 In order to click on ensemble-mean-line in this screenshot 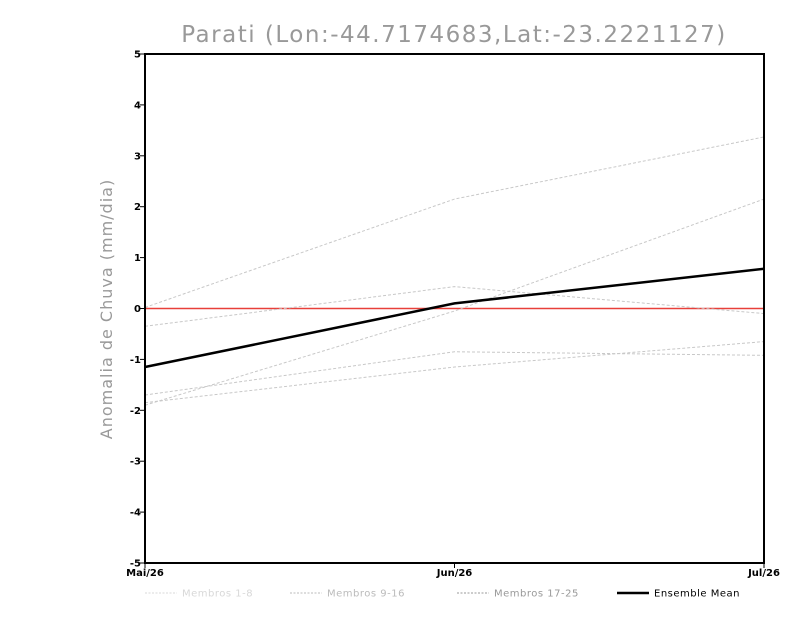, I will do `click(454, 318)`.